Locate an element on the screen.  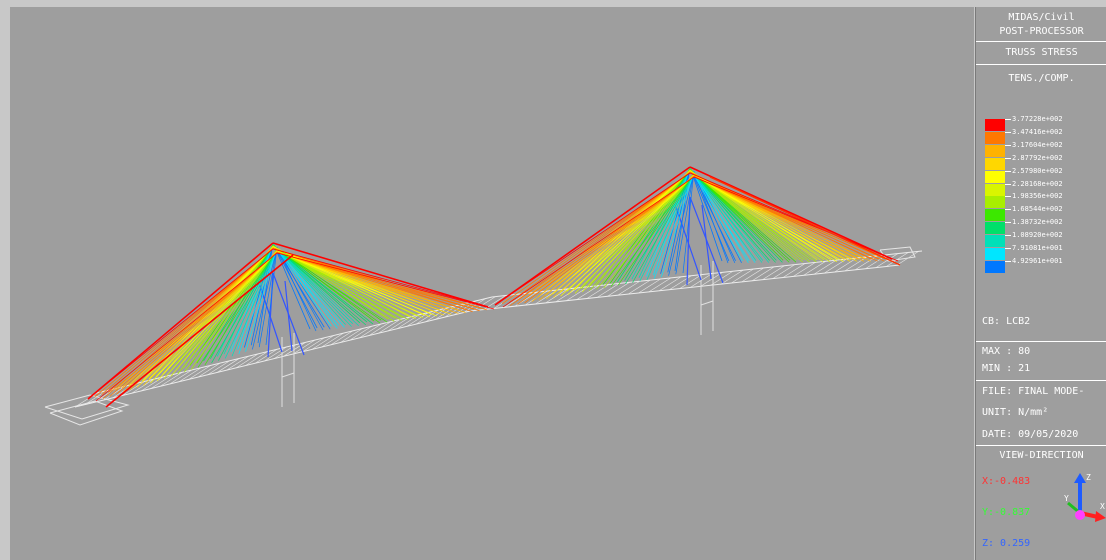
result-type: TRUSS STRESS is located at coordinates (1041, 52).